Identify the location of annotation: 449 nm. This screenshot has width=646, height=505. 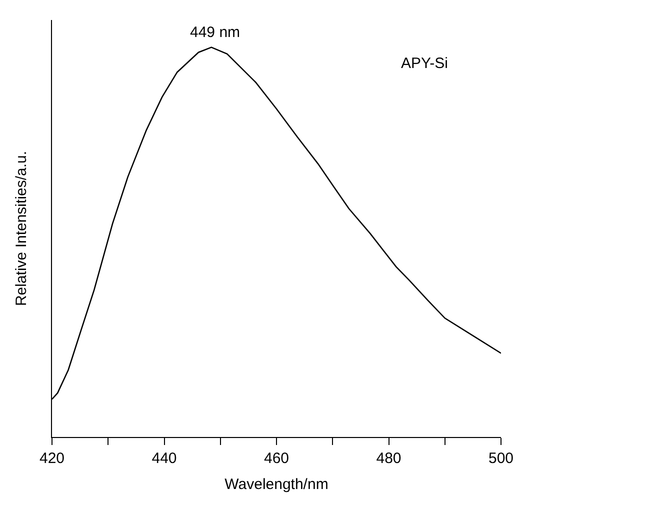
(215, 32).